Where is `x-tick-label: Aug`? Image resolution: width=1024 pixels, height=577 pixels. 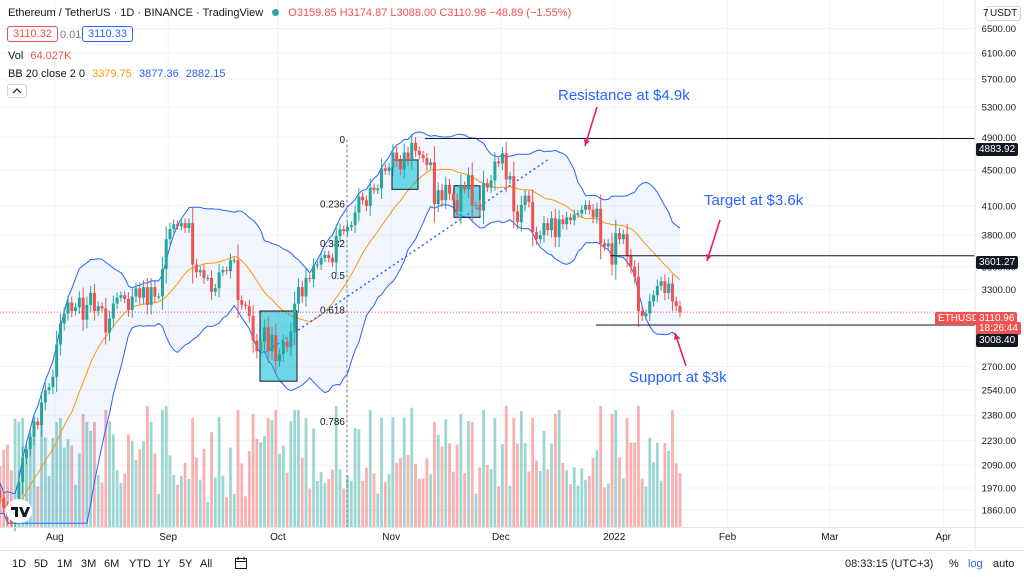
x-tick-label: Aug is located at coordinates (55, 537).